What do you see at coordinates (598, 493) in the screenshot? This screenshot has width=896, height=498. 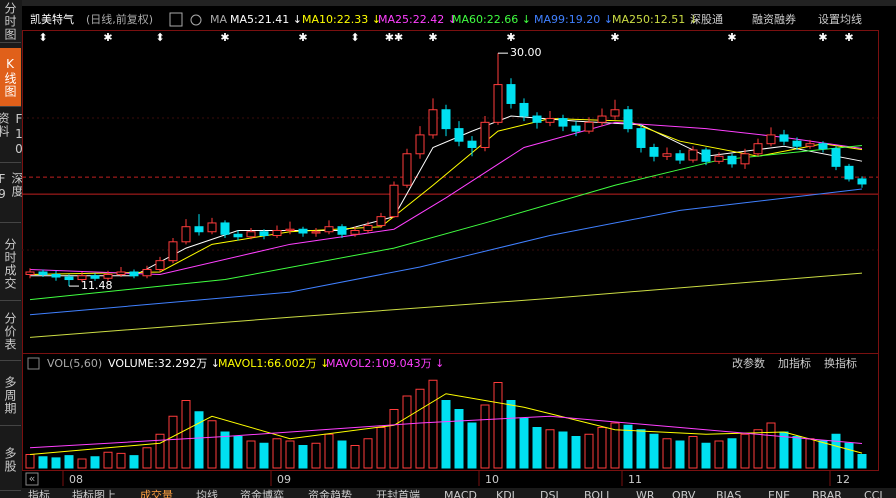 I see `toolbar-tab: BOLL` at bounding box center [598, 493].